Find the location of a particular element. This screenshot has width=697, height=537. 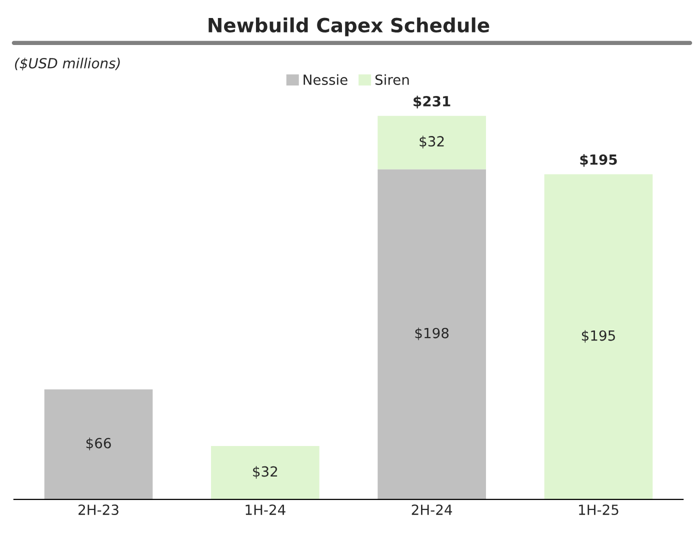

legend-label: Nessie is located at coordinates (326, 80).